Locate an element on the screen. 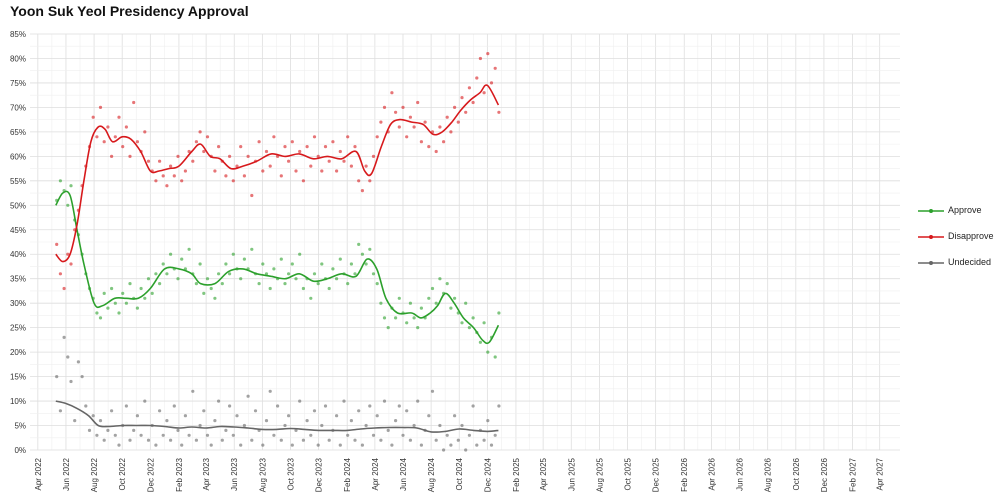 This screenshot has height=500, width=1000. y-tick-label: 0% is located at coordinates (20, 450).